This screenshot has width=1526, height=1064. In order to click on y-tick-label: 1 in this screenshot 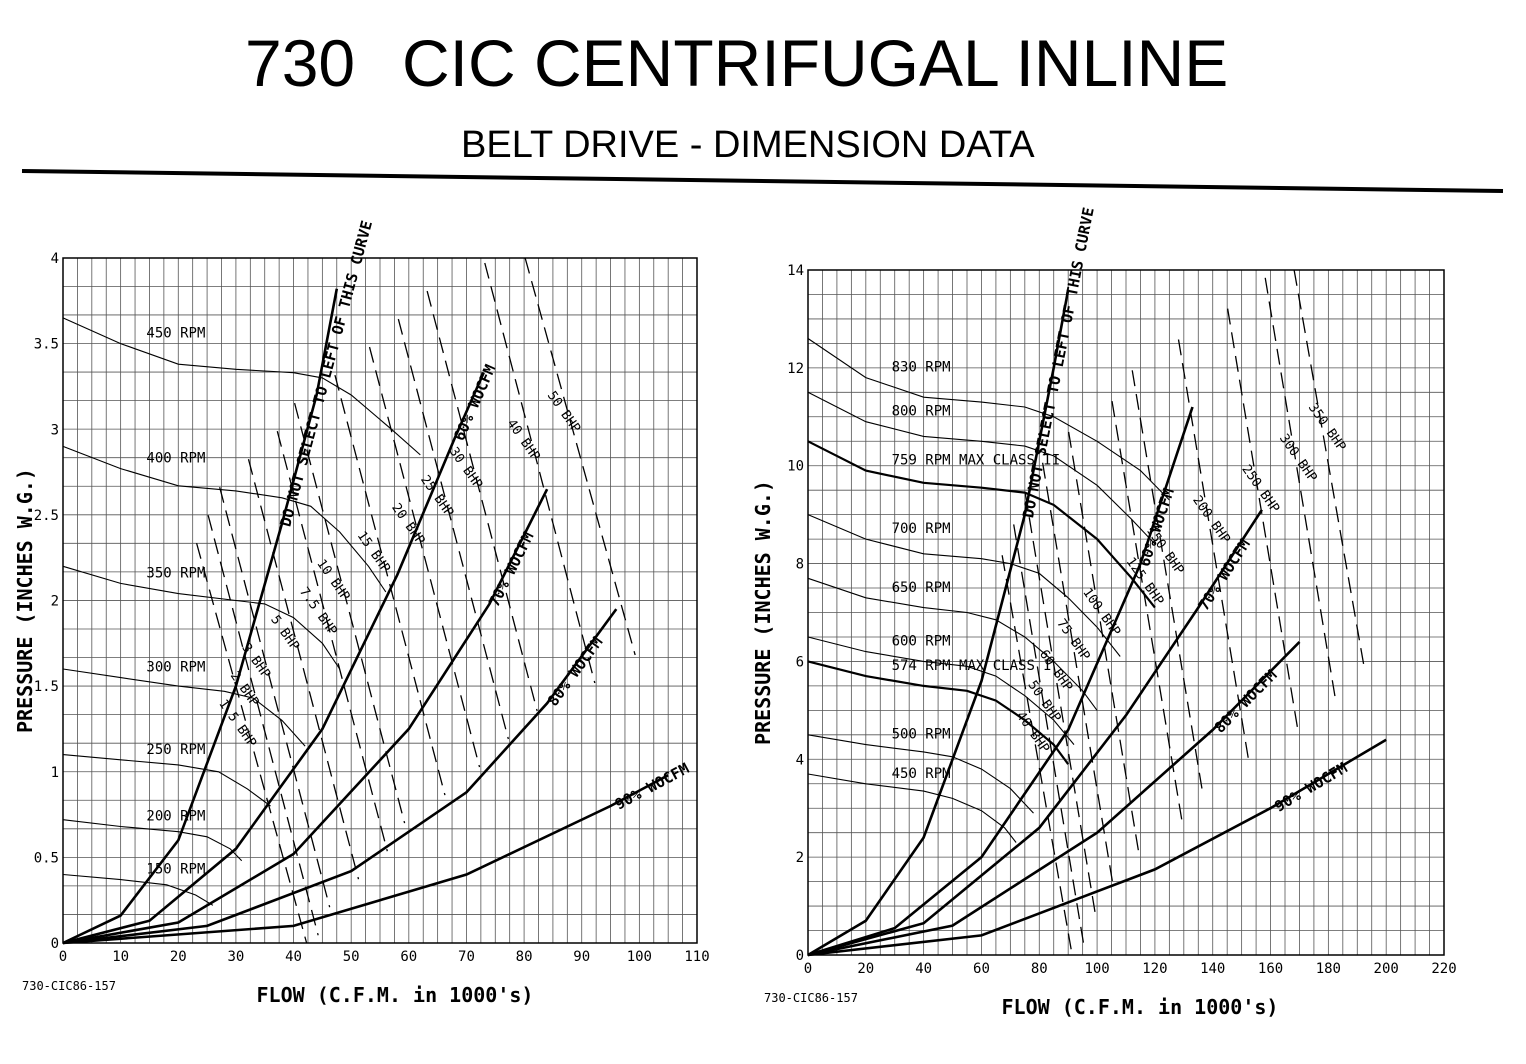, I will do `click(55, 773)`.